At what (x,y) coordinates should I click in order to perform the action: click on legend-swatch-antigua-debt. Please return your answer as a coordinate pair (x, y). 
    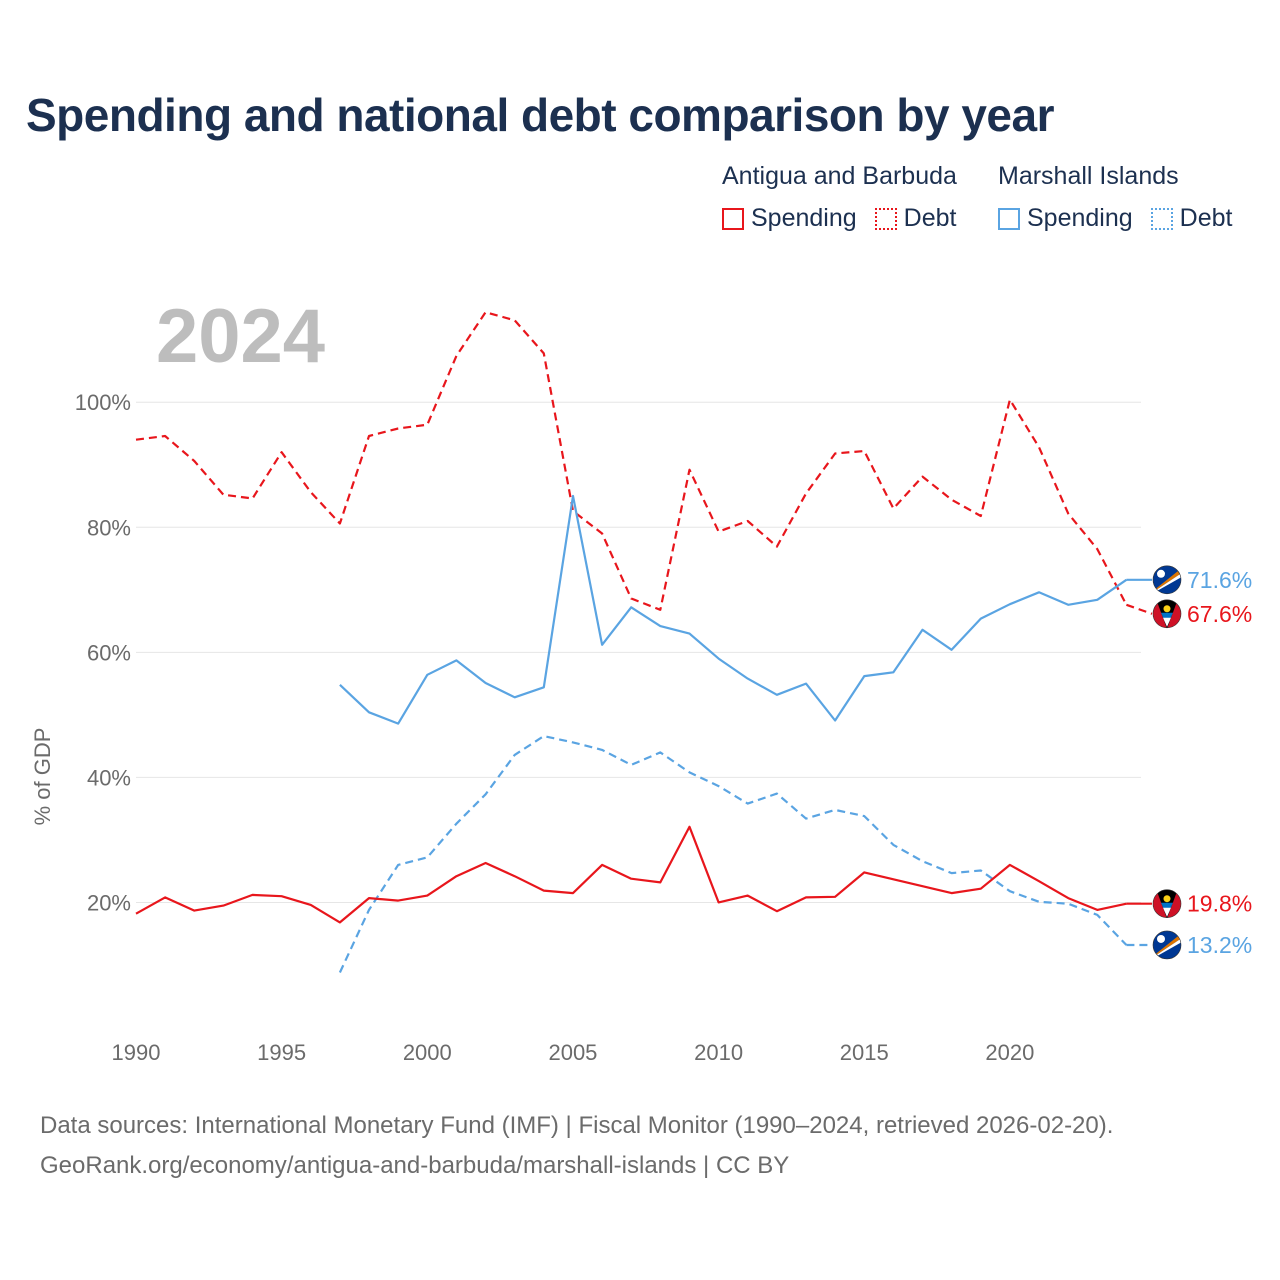
    Looking at the image, I should click on (885, 218).